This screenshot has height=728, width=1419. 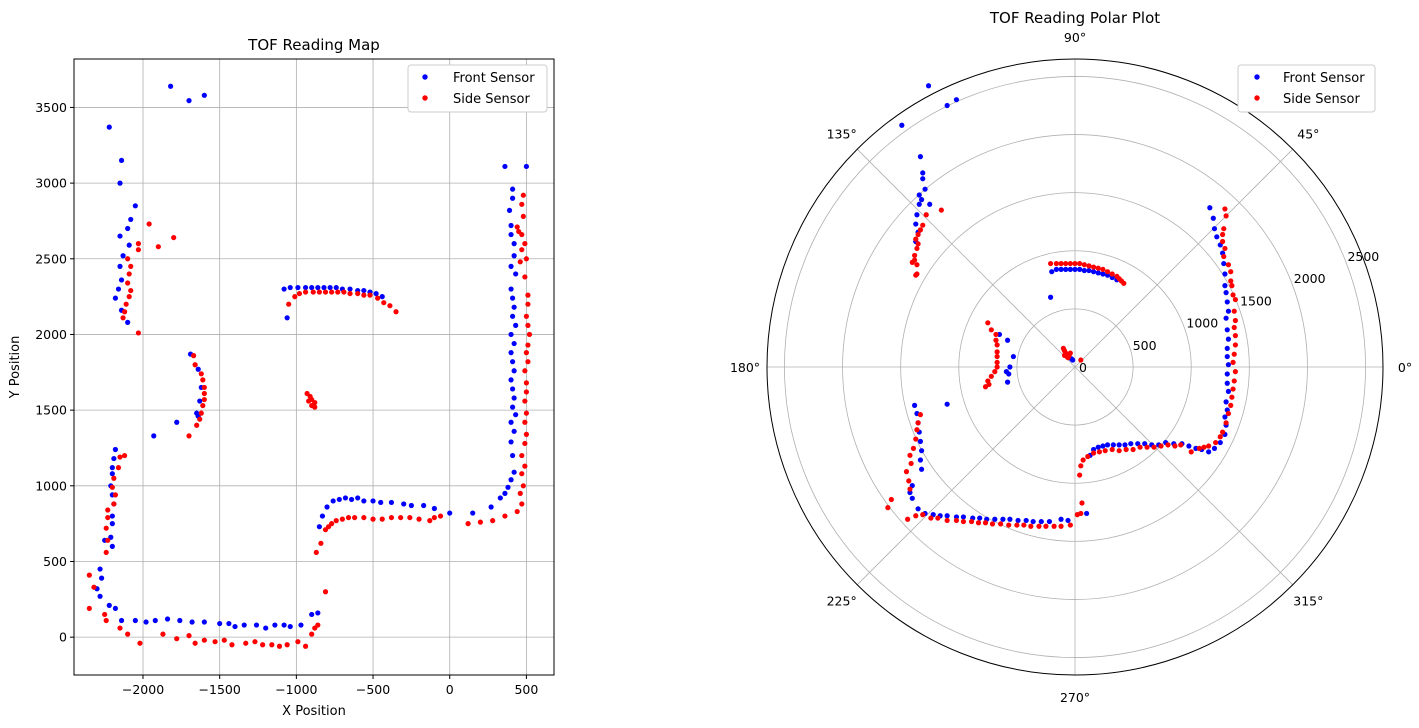 What do you see at coordinates (425, 98) in the screenshot?
I see `left-legend-side-marker` at bounding box center [425, 98].